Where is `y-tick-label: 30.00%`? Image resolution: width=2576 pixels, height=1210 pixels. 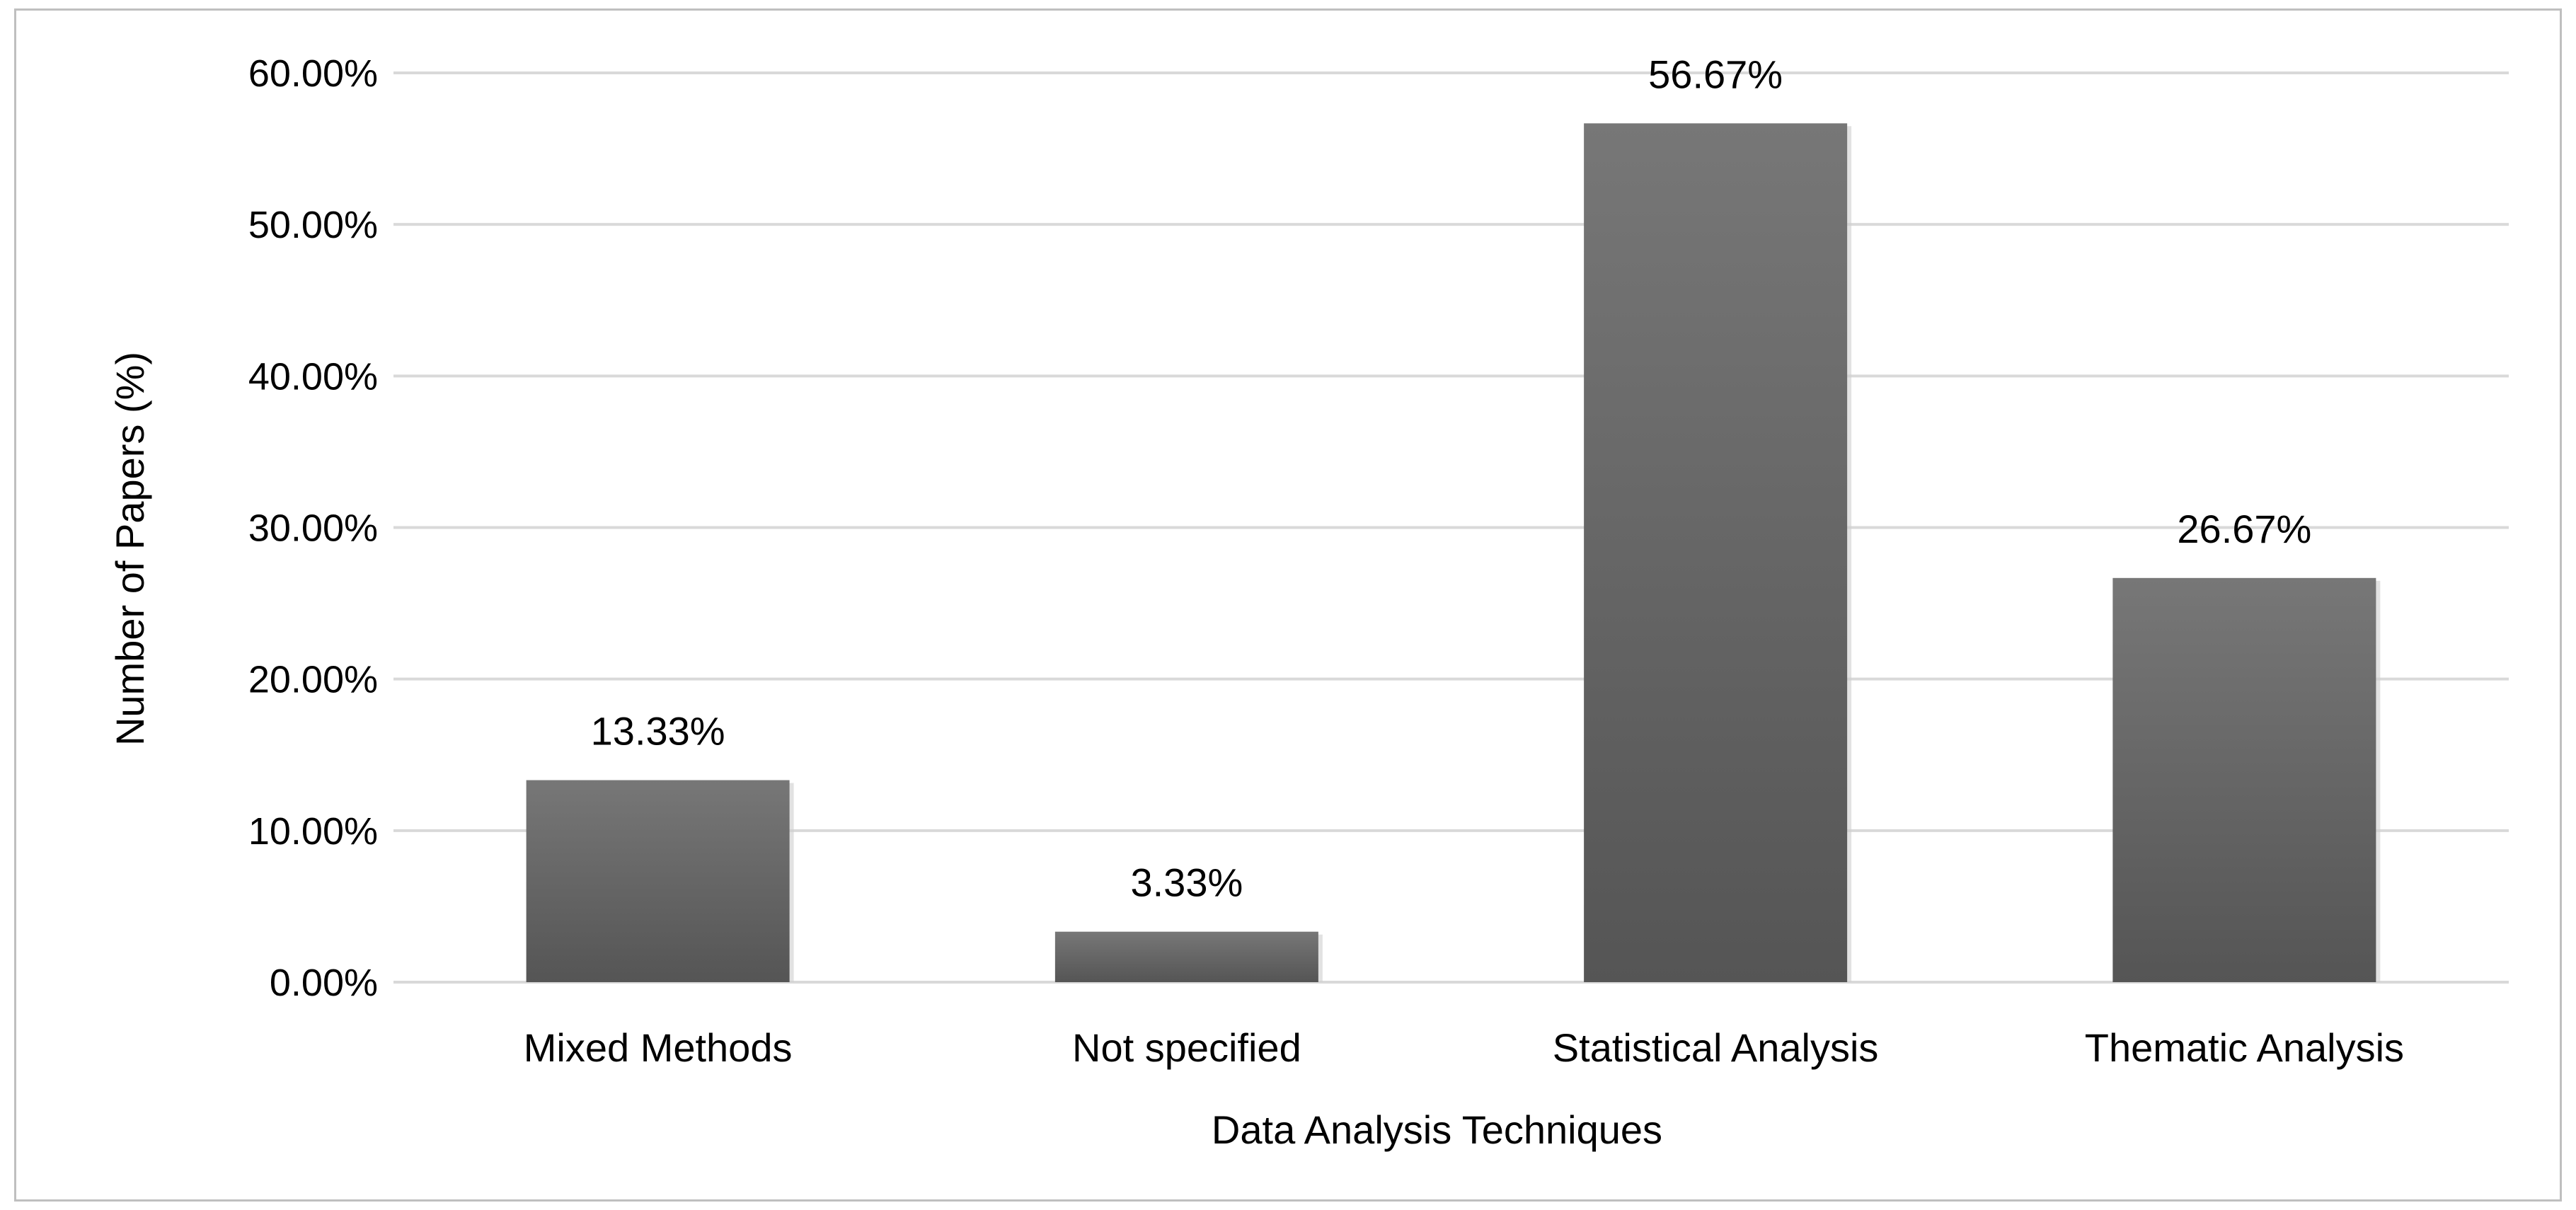 y-tick-label: 30.00% is located at coordinates (313, 528).